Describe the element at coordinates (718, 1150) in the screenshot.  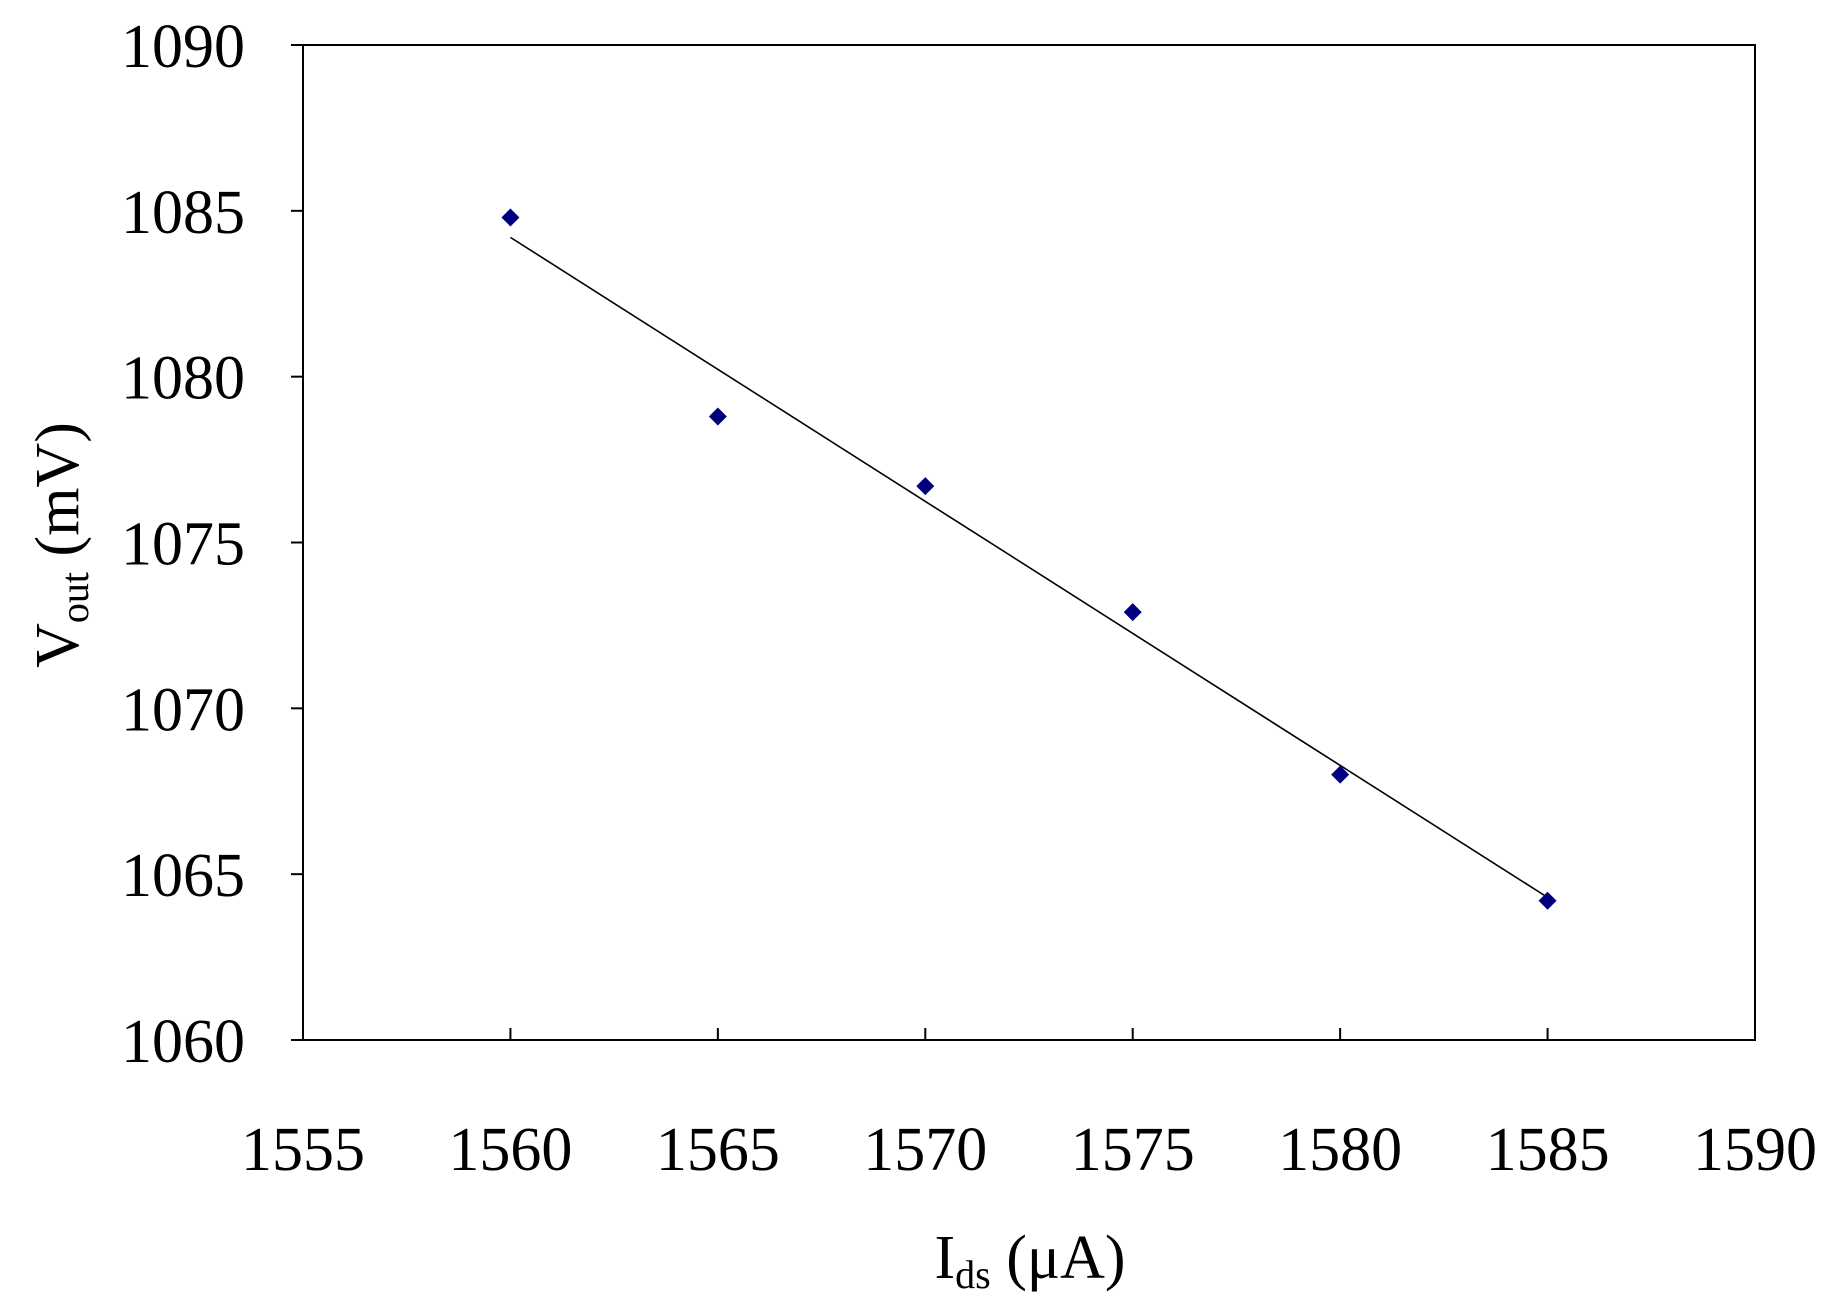
I see `x-tick-label: 1565` at that location.